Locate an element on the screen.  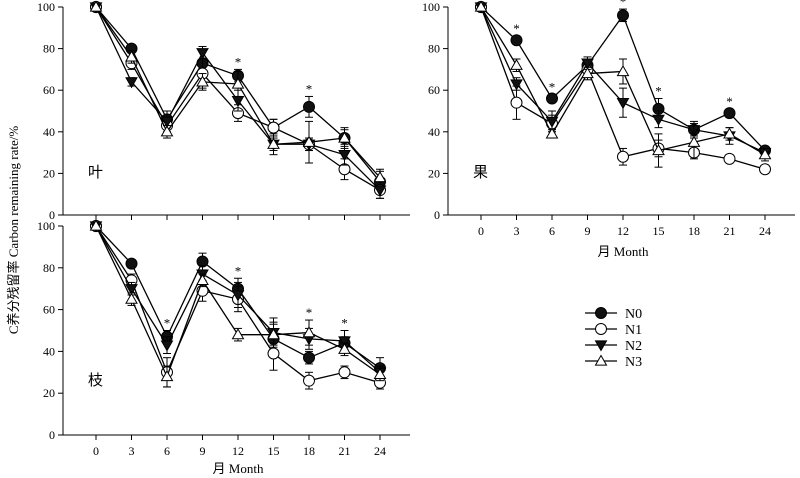
legend-entry-N2: N2 is located at coordinates (613, 346).